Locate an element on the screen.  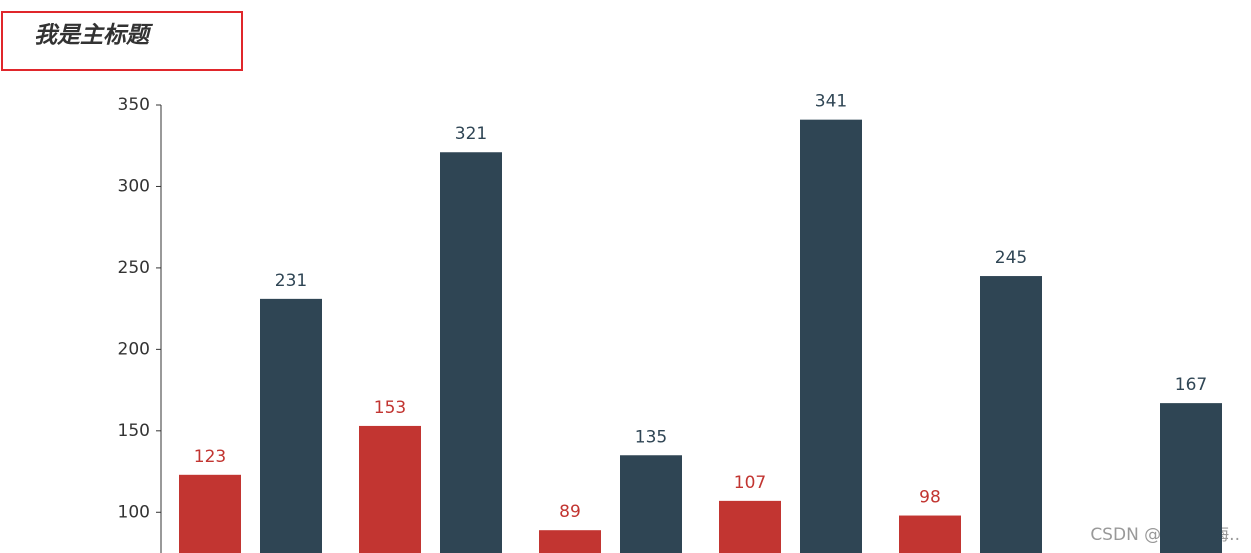
value-label: 245 is located at coordinates (1011, 258).